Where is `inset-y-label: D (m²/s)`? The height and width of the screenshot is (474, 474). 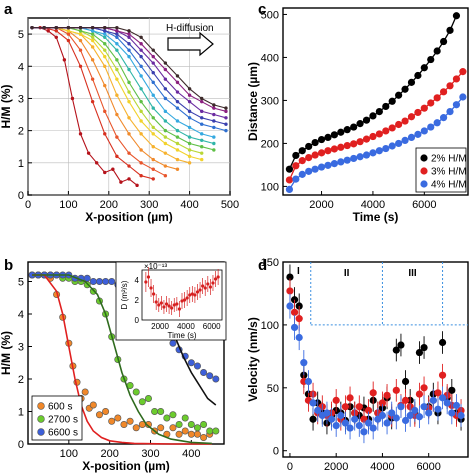 inset-y-label: D (m²/s) is located at coordinates (124, 294).